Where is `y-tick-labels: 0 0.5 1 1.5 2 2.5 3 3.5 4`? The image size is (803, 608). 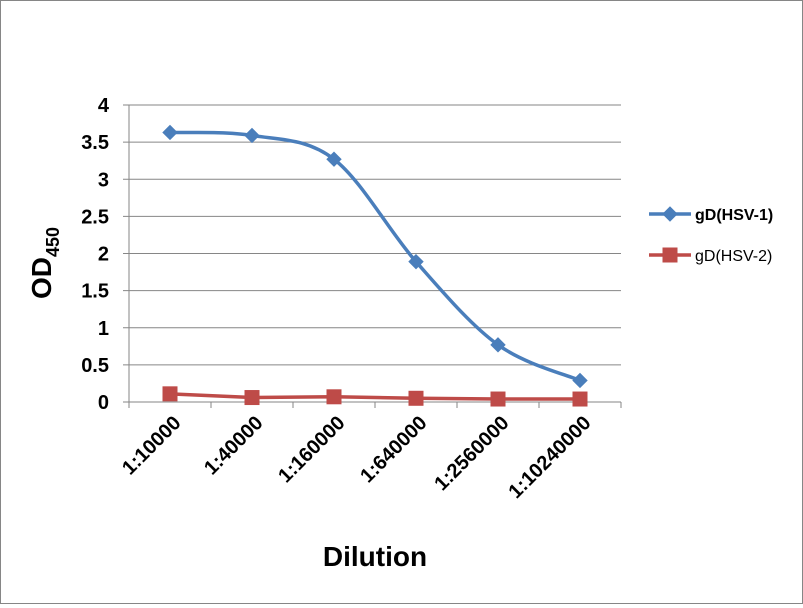 y-tick-labels: 0 0.5 1 1.5 2 2.5 3 3.5 4 is located at coordinates (95, 254).